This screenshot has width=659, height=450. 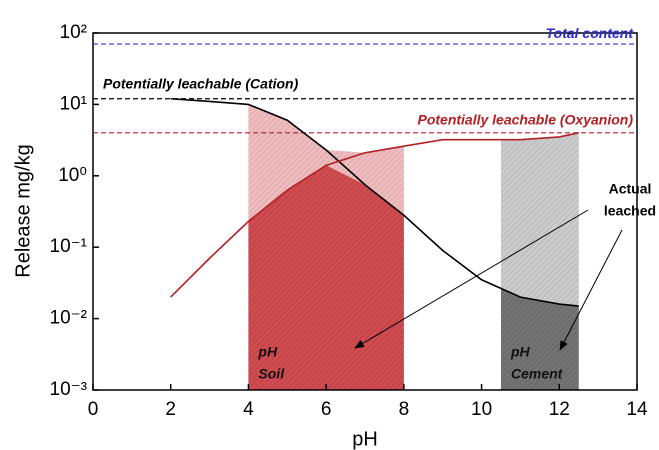 I want to click on reference-label: Potentially leachable (Oxyanion), so click(x=525, y=120).